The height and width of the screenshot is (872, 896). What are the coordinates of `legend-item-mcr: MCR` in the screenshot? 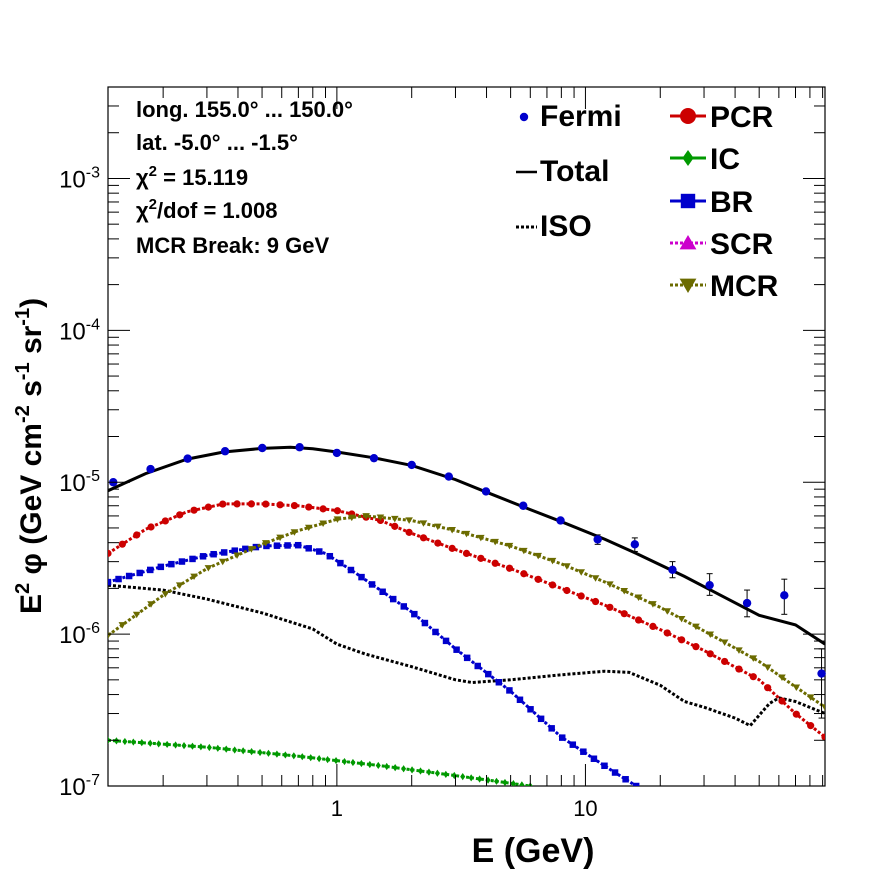 It's located at (724, 286).